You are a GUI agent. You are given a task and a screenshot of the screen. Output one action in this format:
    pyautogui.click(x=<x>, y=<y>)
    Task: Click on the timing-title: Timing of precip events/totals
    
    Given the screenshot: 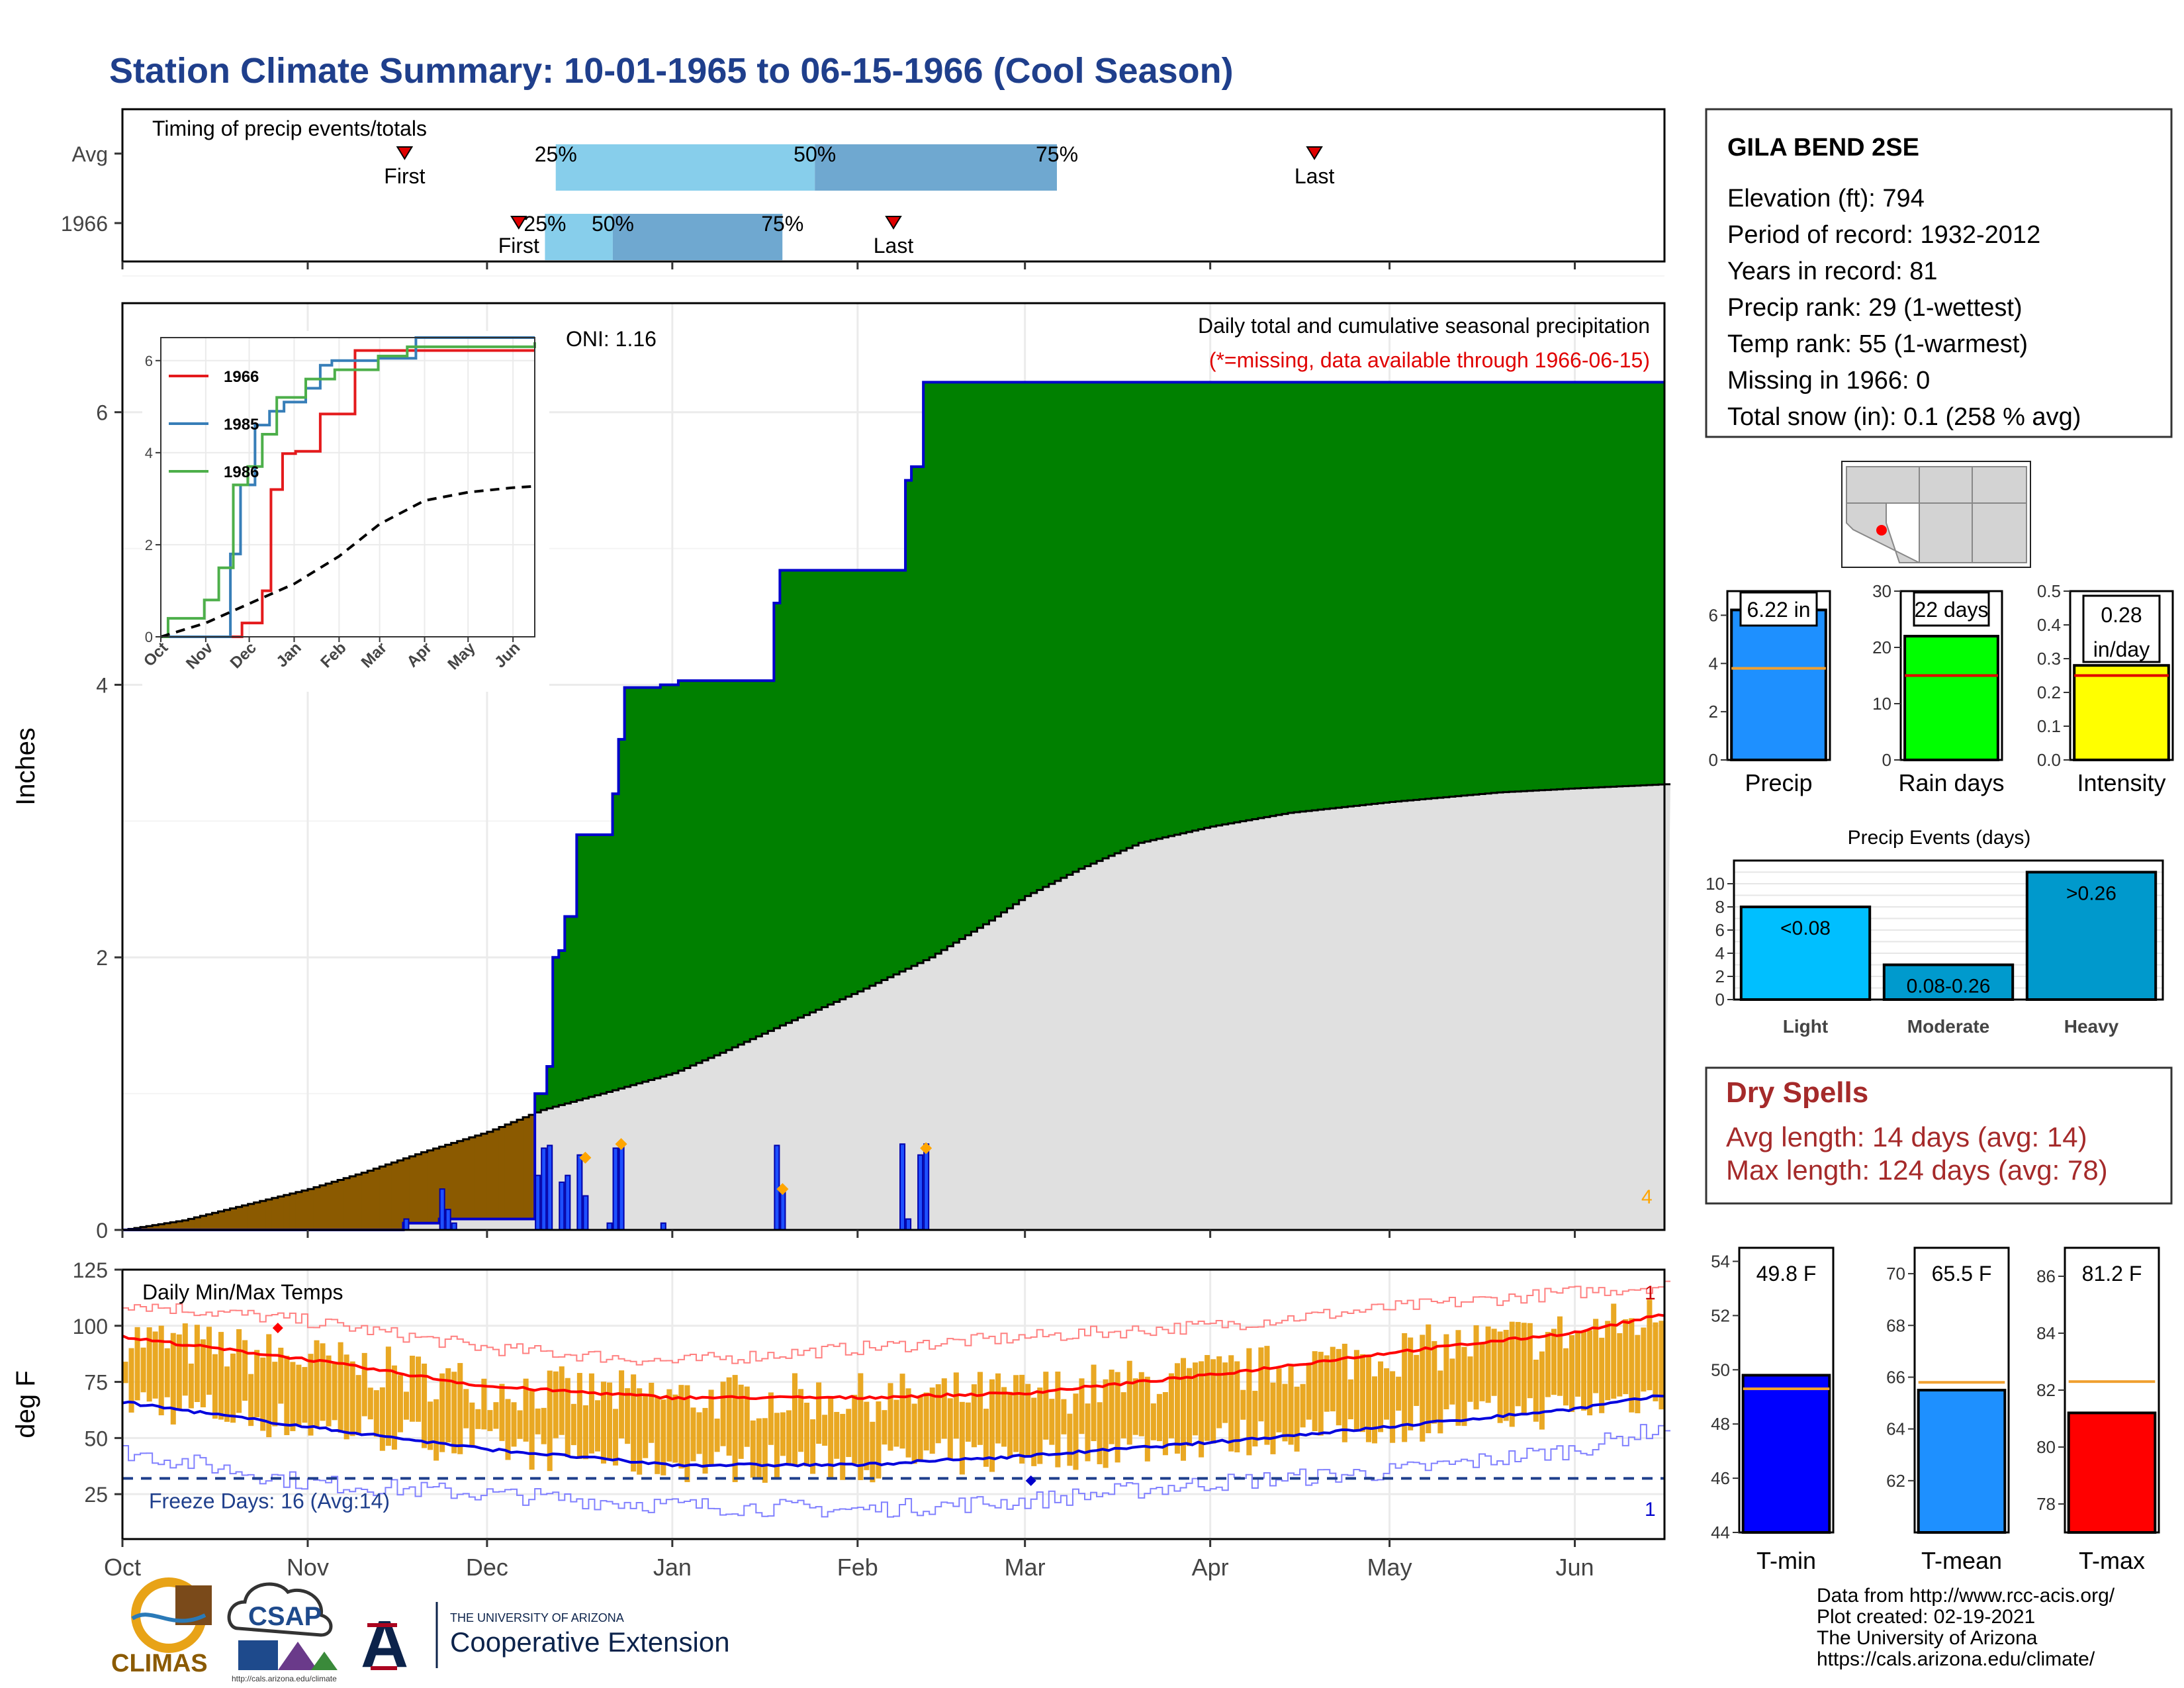 What is the action you would take?
    pyautogui.click(x=289, y=128)
    